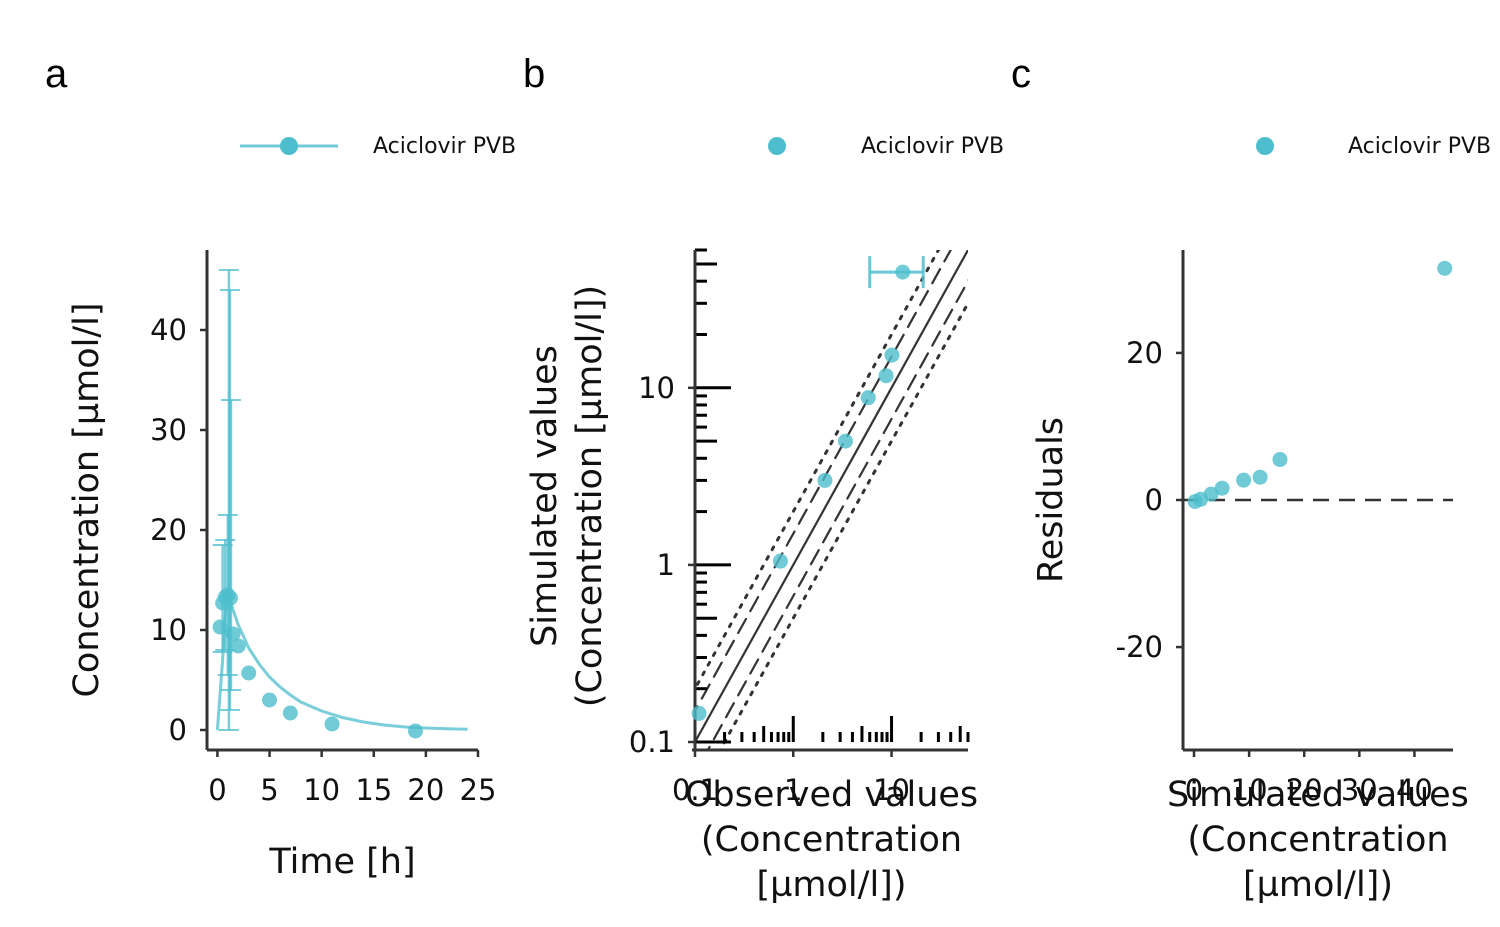  Describe the element at coordinates (87, 499) in the screenshot. I see `y-axis-title: Concentration [µmol/l]` at that location.